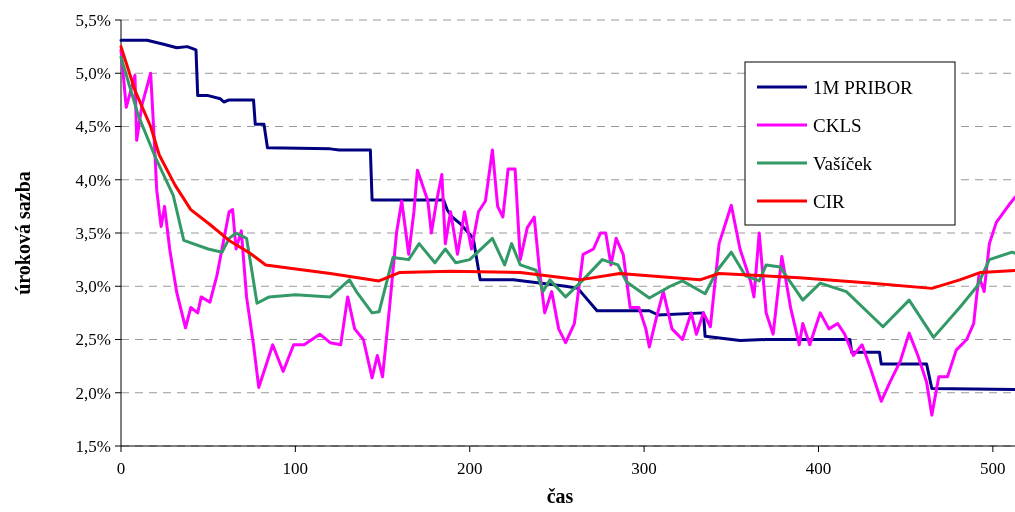  Describe the element at coordinates (93, 393) in the screenshot. I see `y-tick-label: 2,0%` at that location.